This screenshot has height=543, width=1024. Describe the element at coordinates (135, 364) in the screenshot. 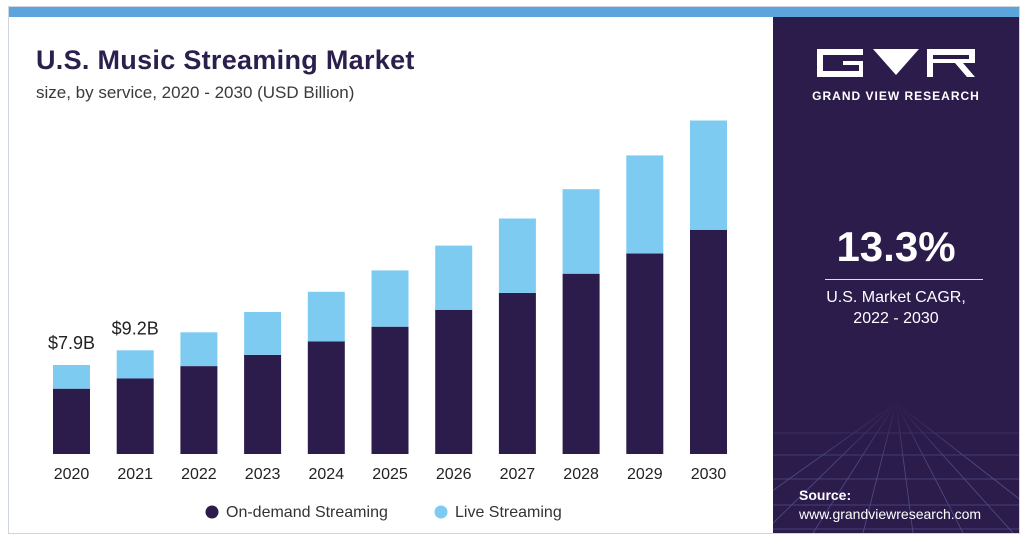

I see `bar-live-2021` at that location.